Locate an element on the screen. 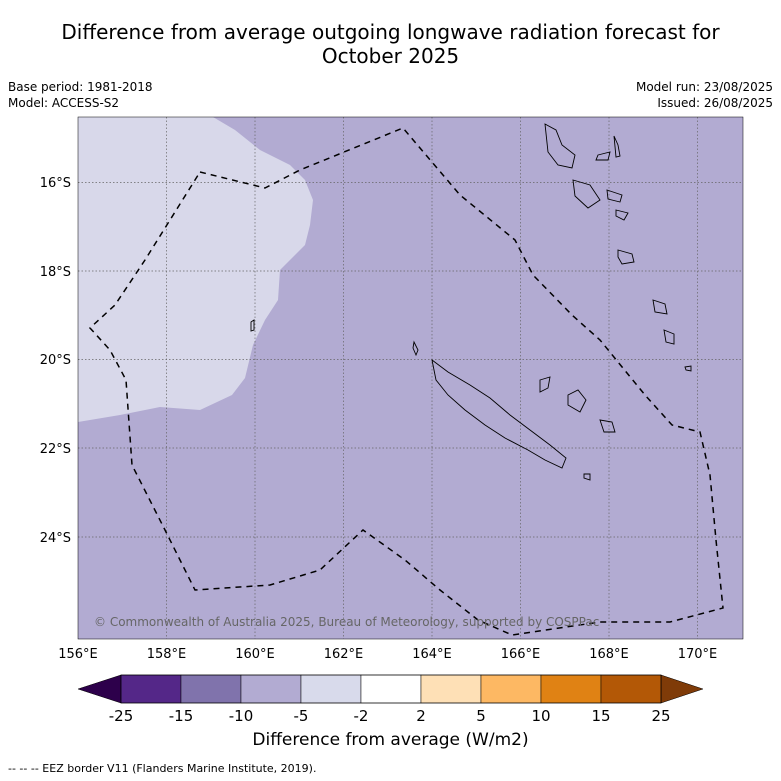 This screenshot has height=781, width=781. colorbar-frame is located at coordinates (391, 689).